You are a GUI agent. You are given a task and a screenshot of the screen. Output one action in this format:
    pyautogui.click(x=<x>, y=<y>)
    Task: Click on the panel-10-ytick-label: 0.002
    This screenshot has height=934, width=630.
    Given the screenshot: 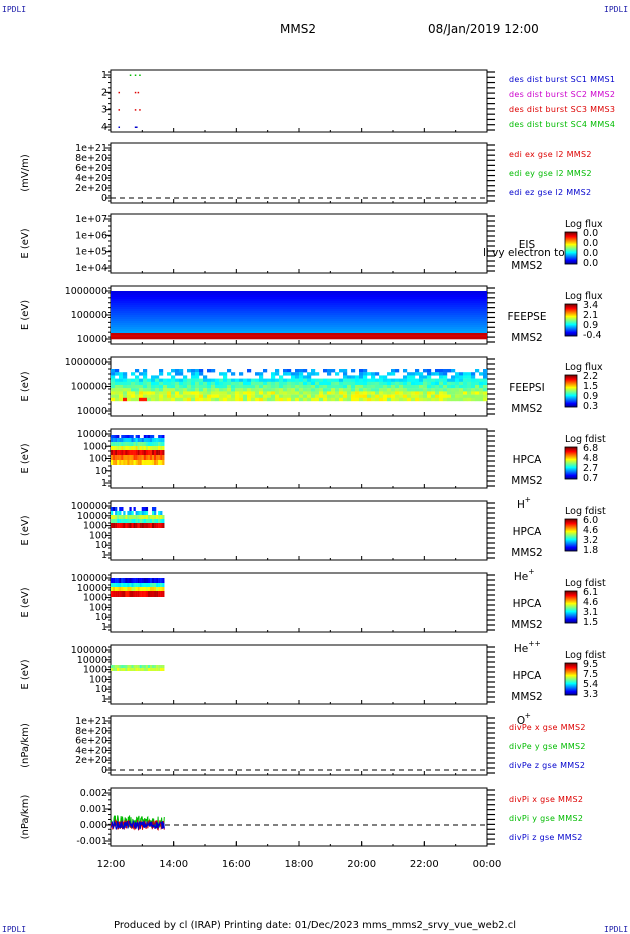 What is the action you would take?
    pyautogui.click(x=93, y=793)
    